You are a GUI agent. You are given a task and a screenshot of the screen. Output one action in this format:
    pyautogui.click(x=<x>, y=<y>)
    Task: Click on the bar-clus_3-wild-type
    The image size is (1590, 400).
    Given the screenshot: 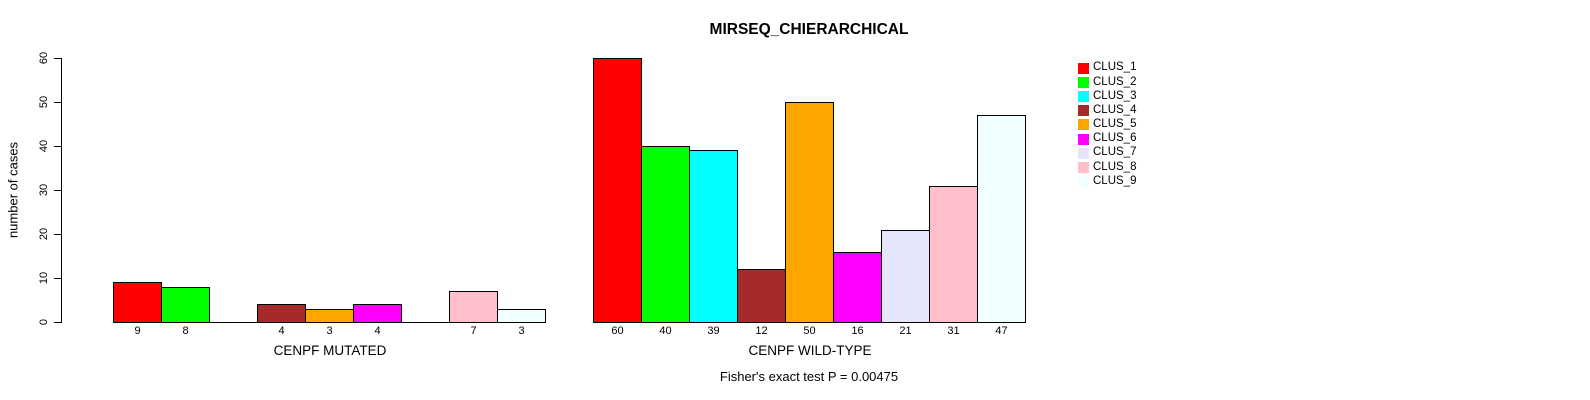 What is the action you would take?
    pyautogui.click(x=713, y=236)
    